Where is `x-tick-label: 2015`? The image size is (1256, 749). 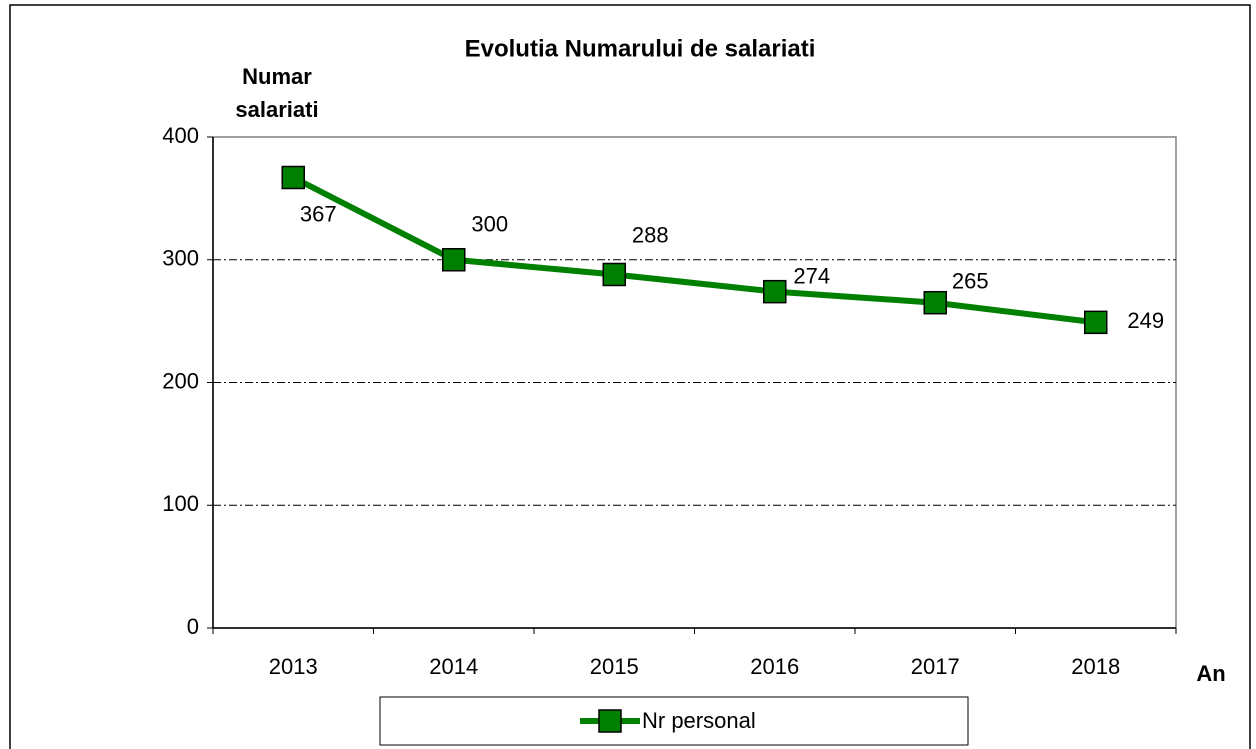
x-tick-label: 2015 is located at coordinates (614, 666).